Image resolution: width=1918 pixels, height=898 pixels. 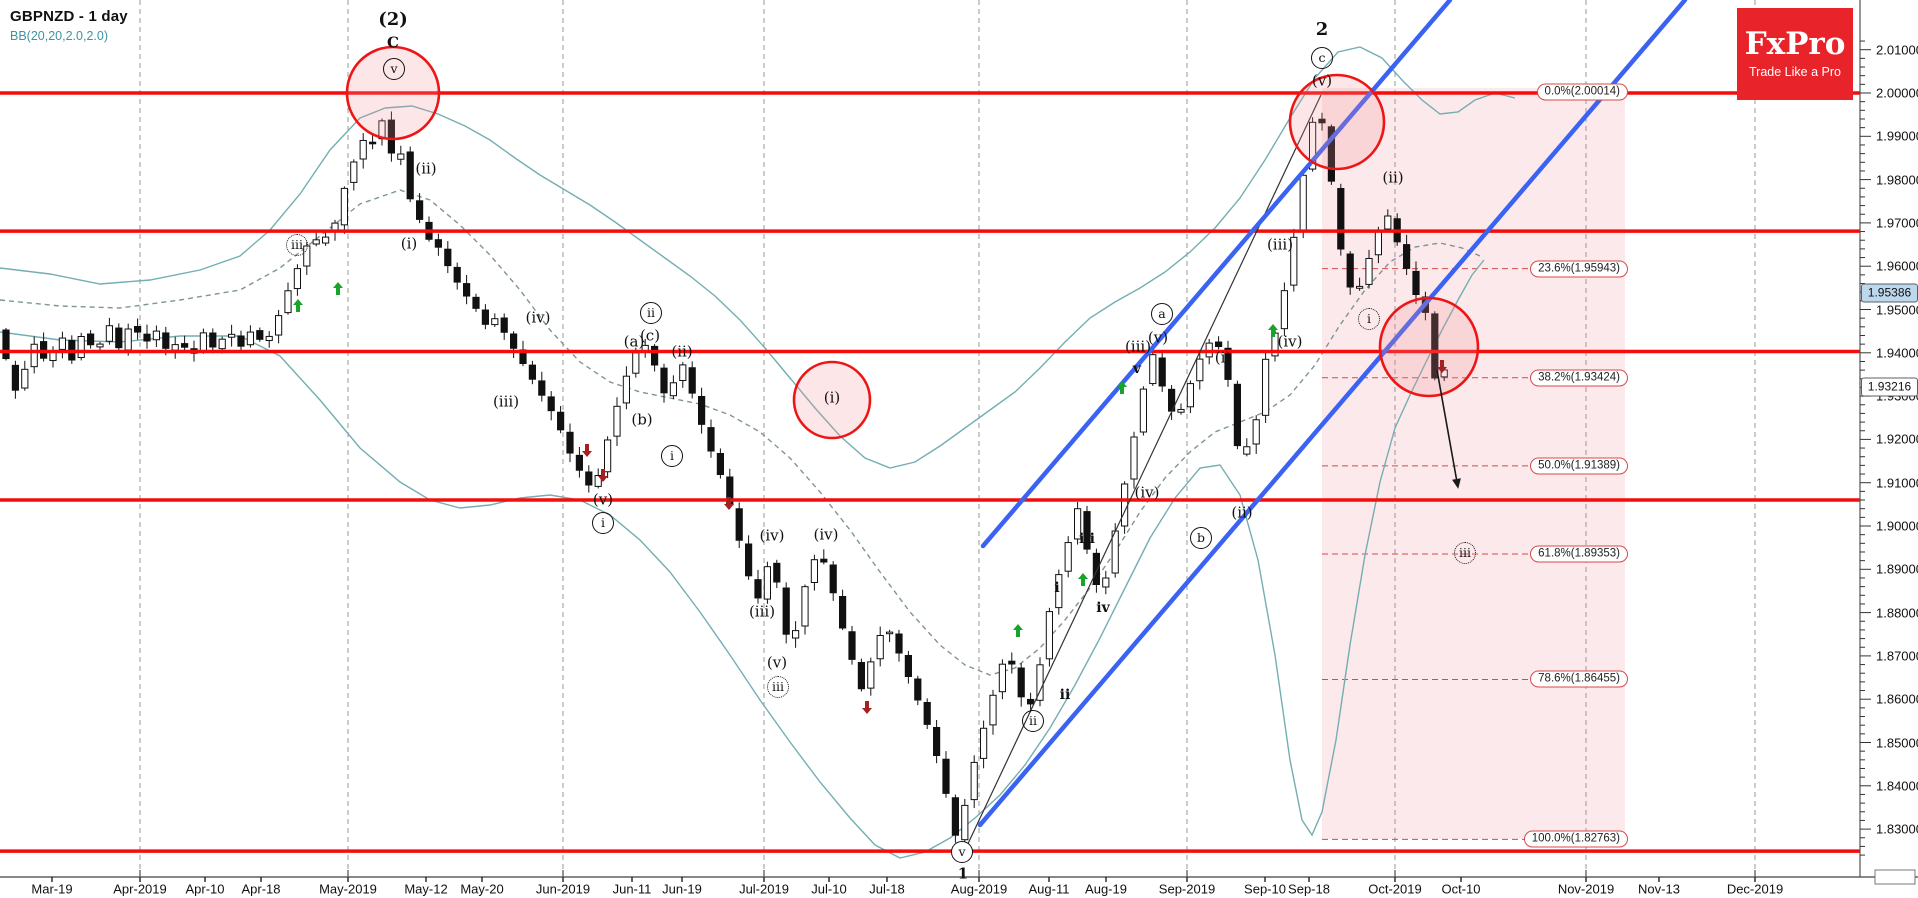 I want to click on price-axis-label: 1.95000, so click(x=1897, y=309).